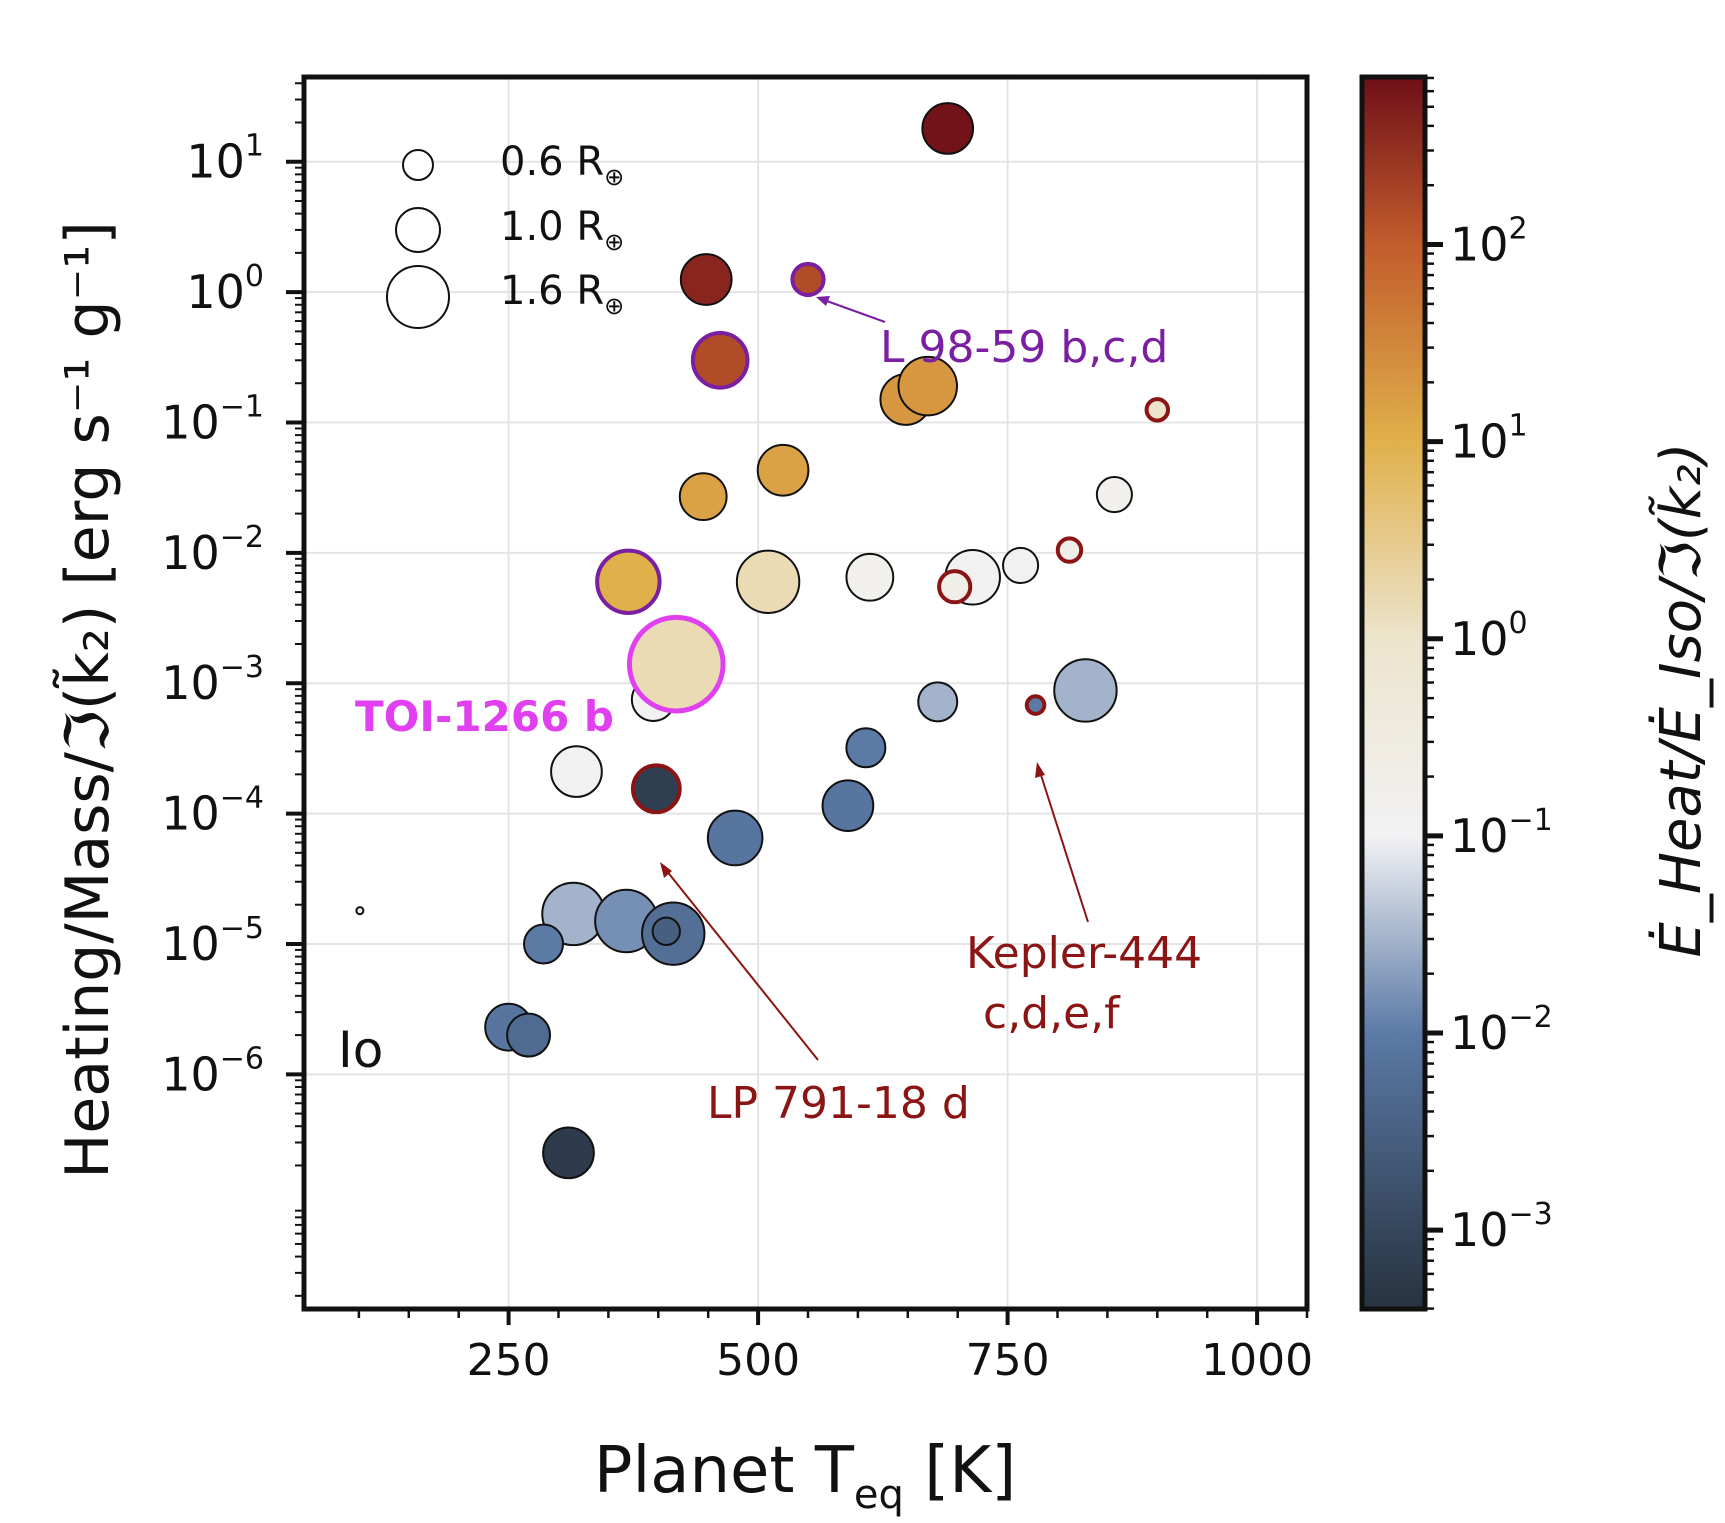  What do you see at coordinates (1008, 1360) in the screenshot?
I see `x-tick-label: 750` at bounding box center [1008, 1360].